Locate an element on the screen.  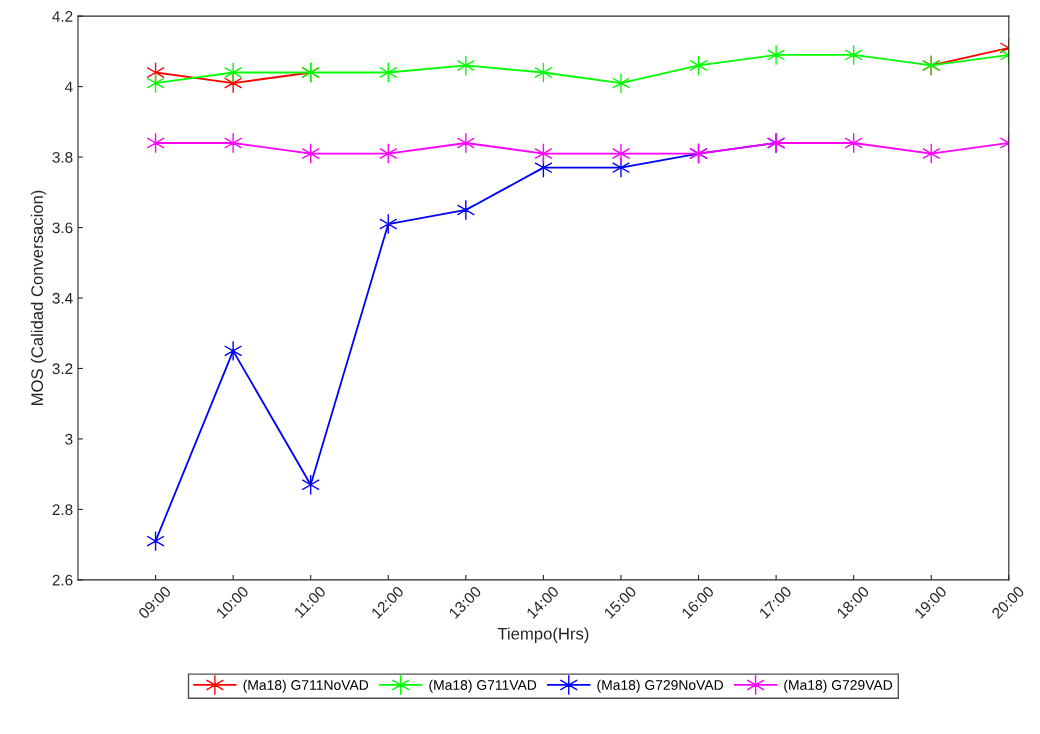
y-tick-label: 3.8 is located at coordinates (62, 157).